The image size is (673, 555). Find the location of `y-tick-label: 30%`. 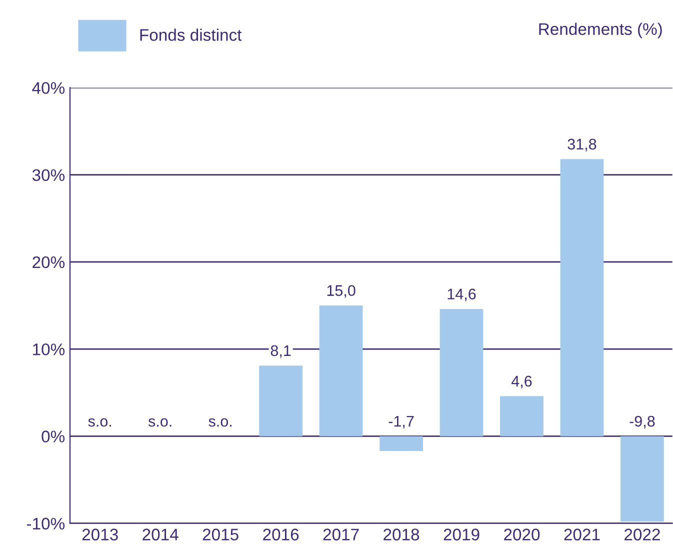

y-tick-label: 30% is located at coordinates (48, 175).